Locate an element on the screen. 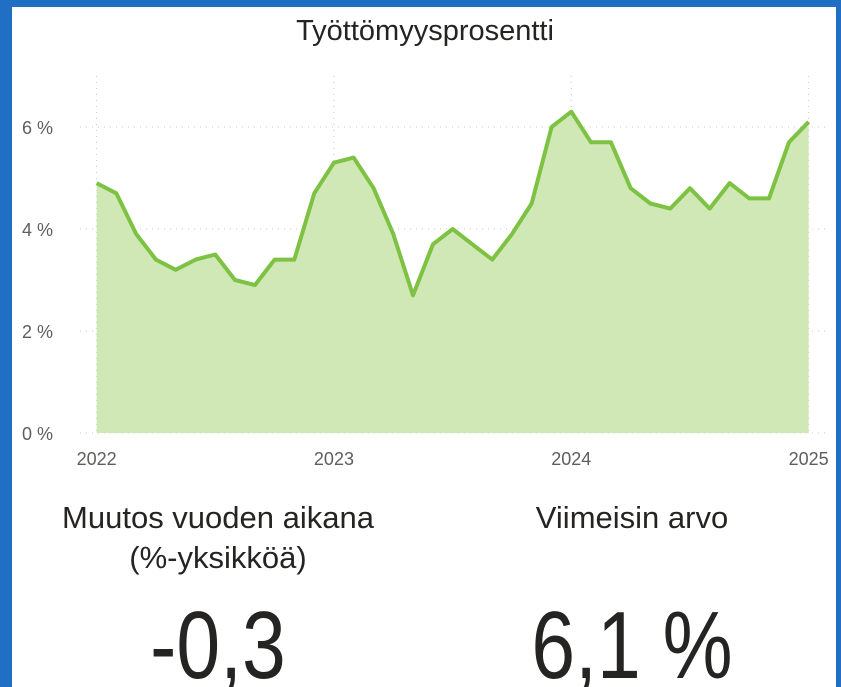 This screenshot has height=687, width=841. kpi-value: 6,1 % is located at coordinates (631, 639).